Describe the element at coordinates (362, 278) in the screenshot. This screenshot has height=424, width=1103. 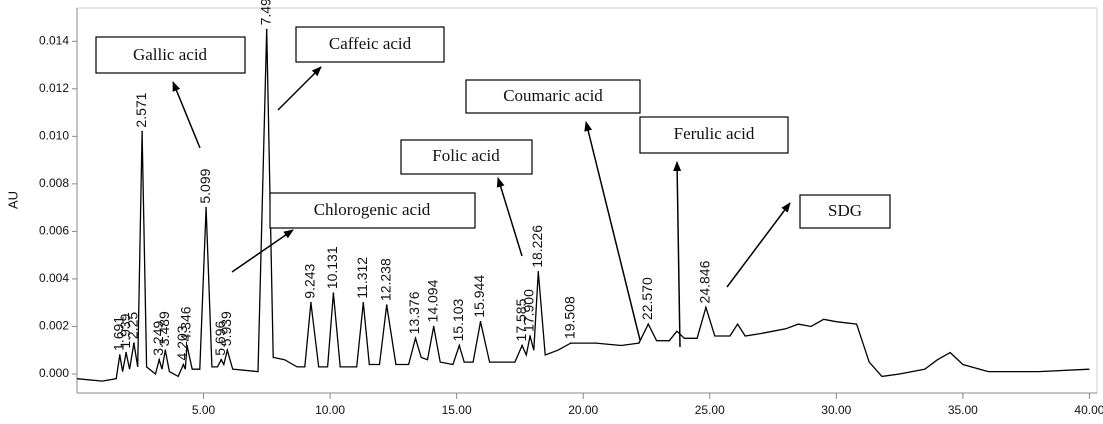
I see `peak-label: 11.312` at that location.